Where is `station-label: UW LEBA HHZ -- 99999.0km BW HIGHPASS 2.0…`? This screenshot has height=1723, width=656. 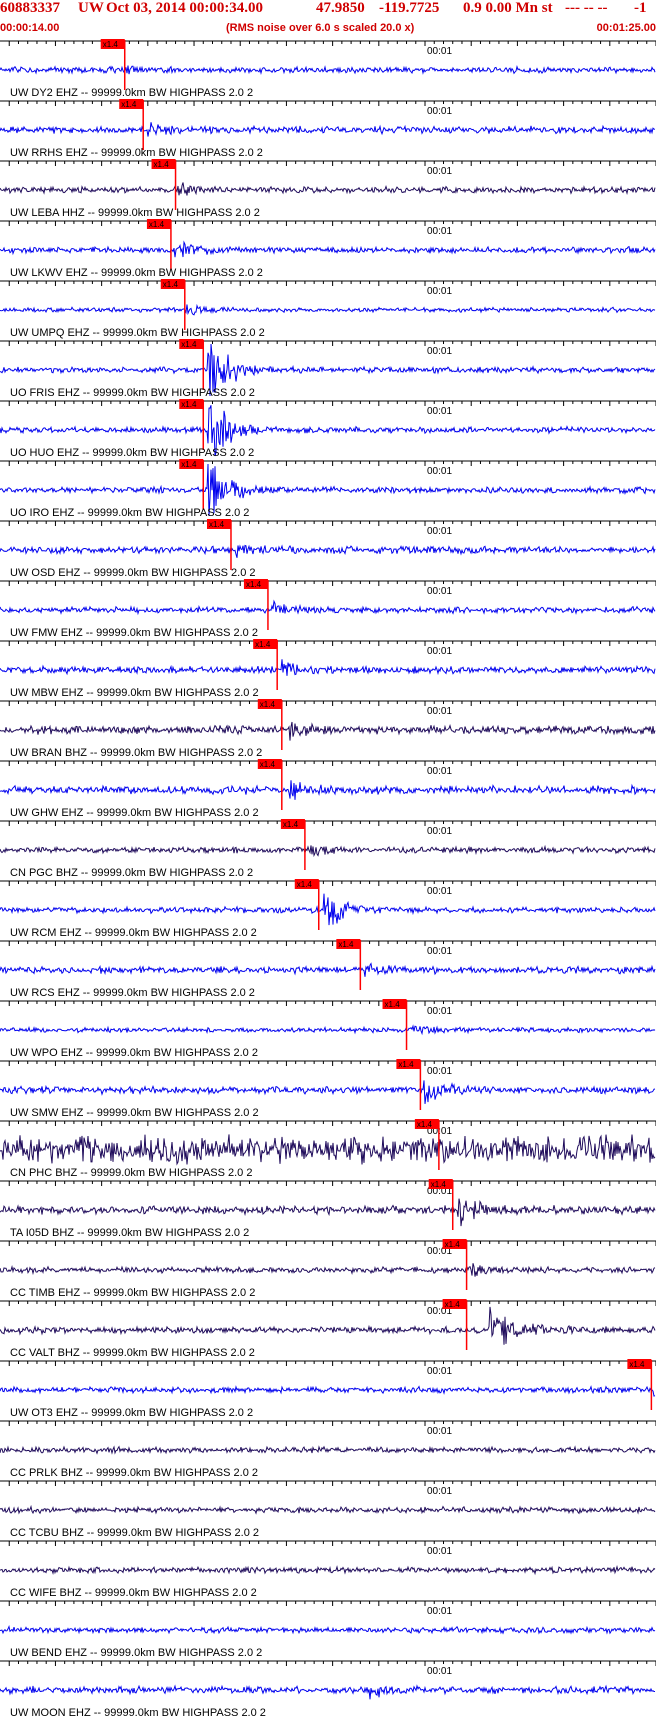 station-label: UW LEBA HHZ -- 99999.0km BW HIGHPASS 2.0… is located at coordinates (135, 213).